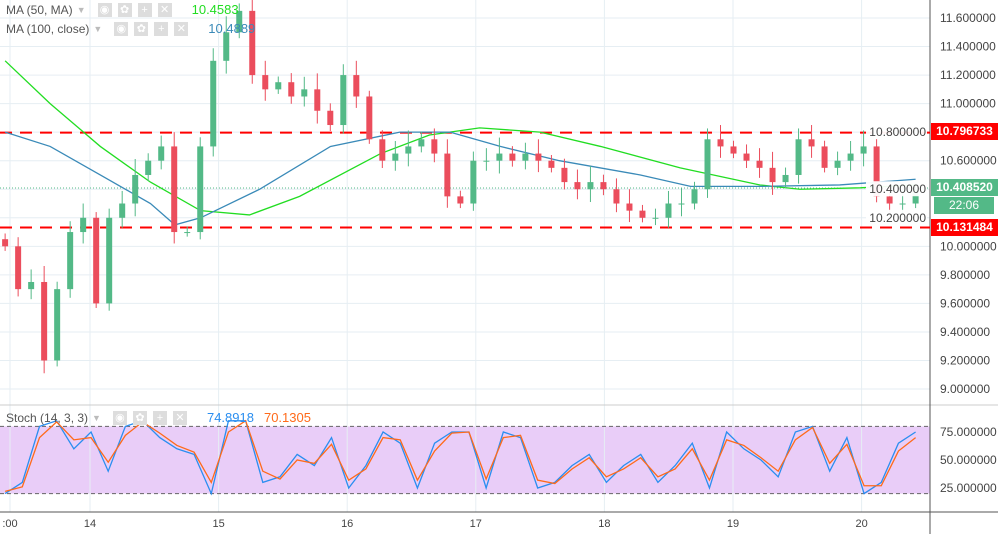 The height and width of the screenshot is (534, 998). I want to click on y-tick-label: 11.400000, so click(968, 47).